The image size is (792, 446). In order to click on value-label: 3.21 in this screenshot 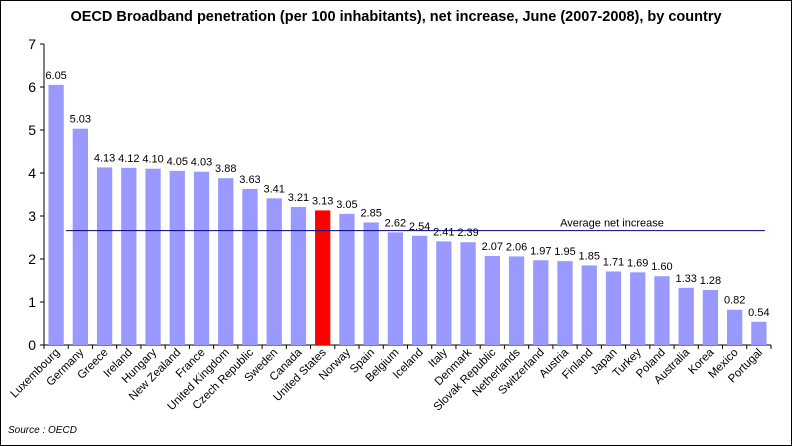, I will do `click(298, 198)`.